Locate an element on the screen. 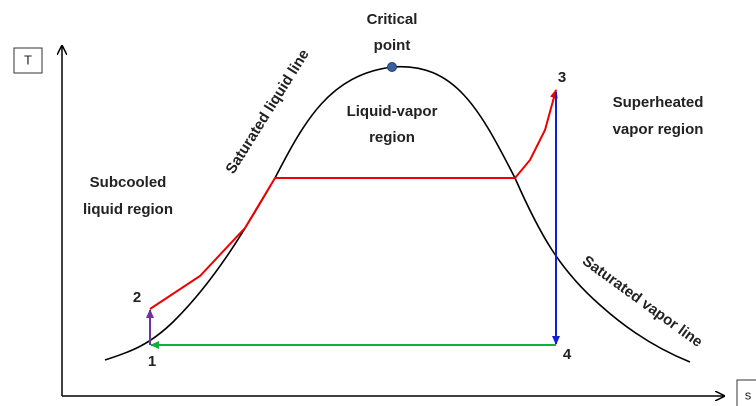 Image resolution: width=756 pixels, height=406 pixels. region-label: Superheated is located at coordinates (658, 102).